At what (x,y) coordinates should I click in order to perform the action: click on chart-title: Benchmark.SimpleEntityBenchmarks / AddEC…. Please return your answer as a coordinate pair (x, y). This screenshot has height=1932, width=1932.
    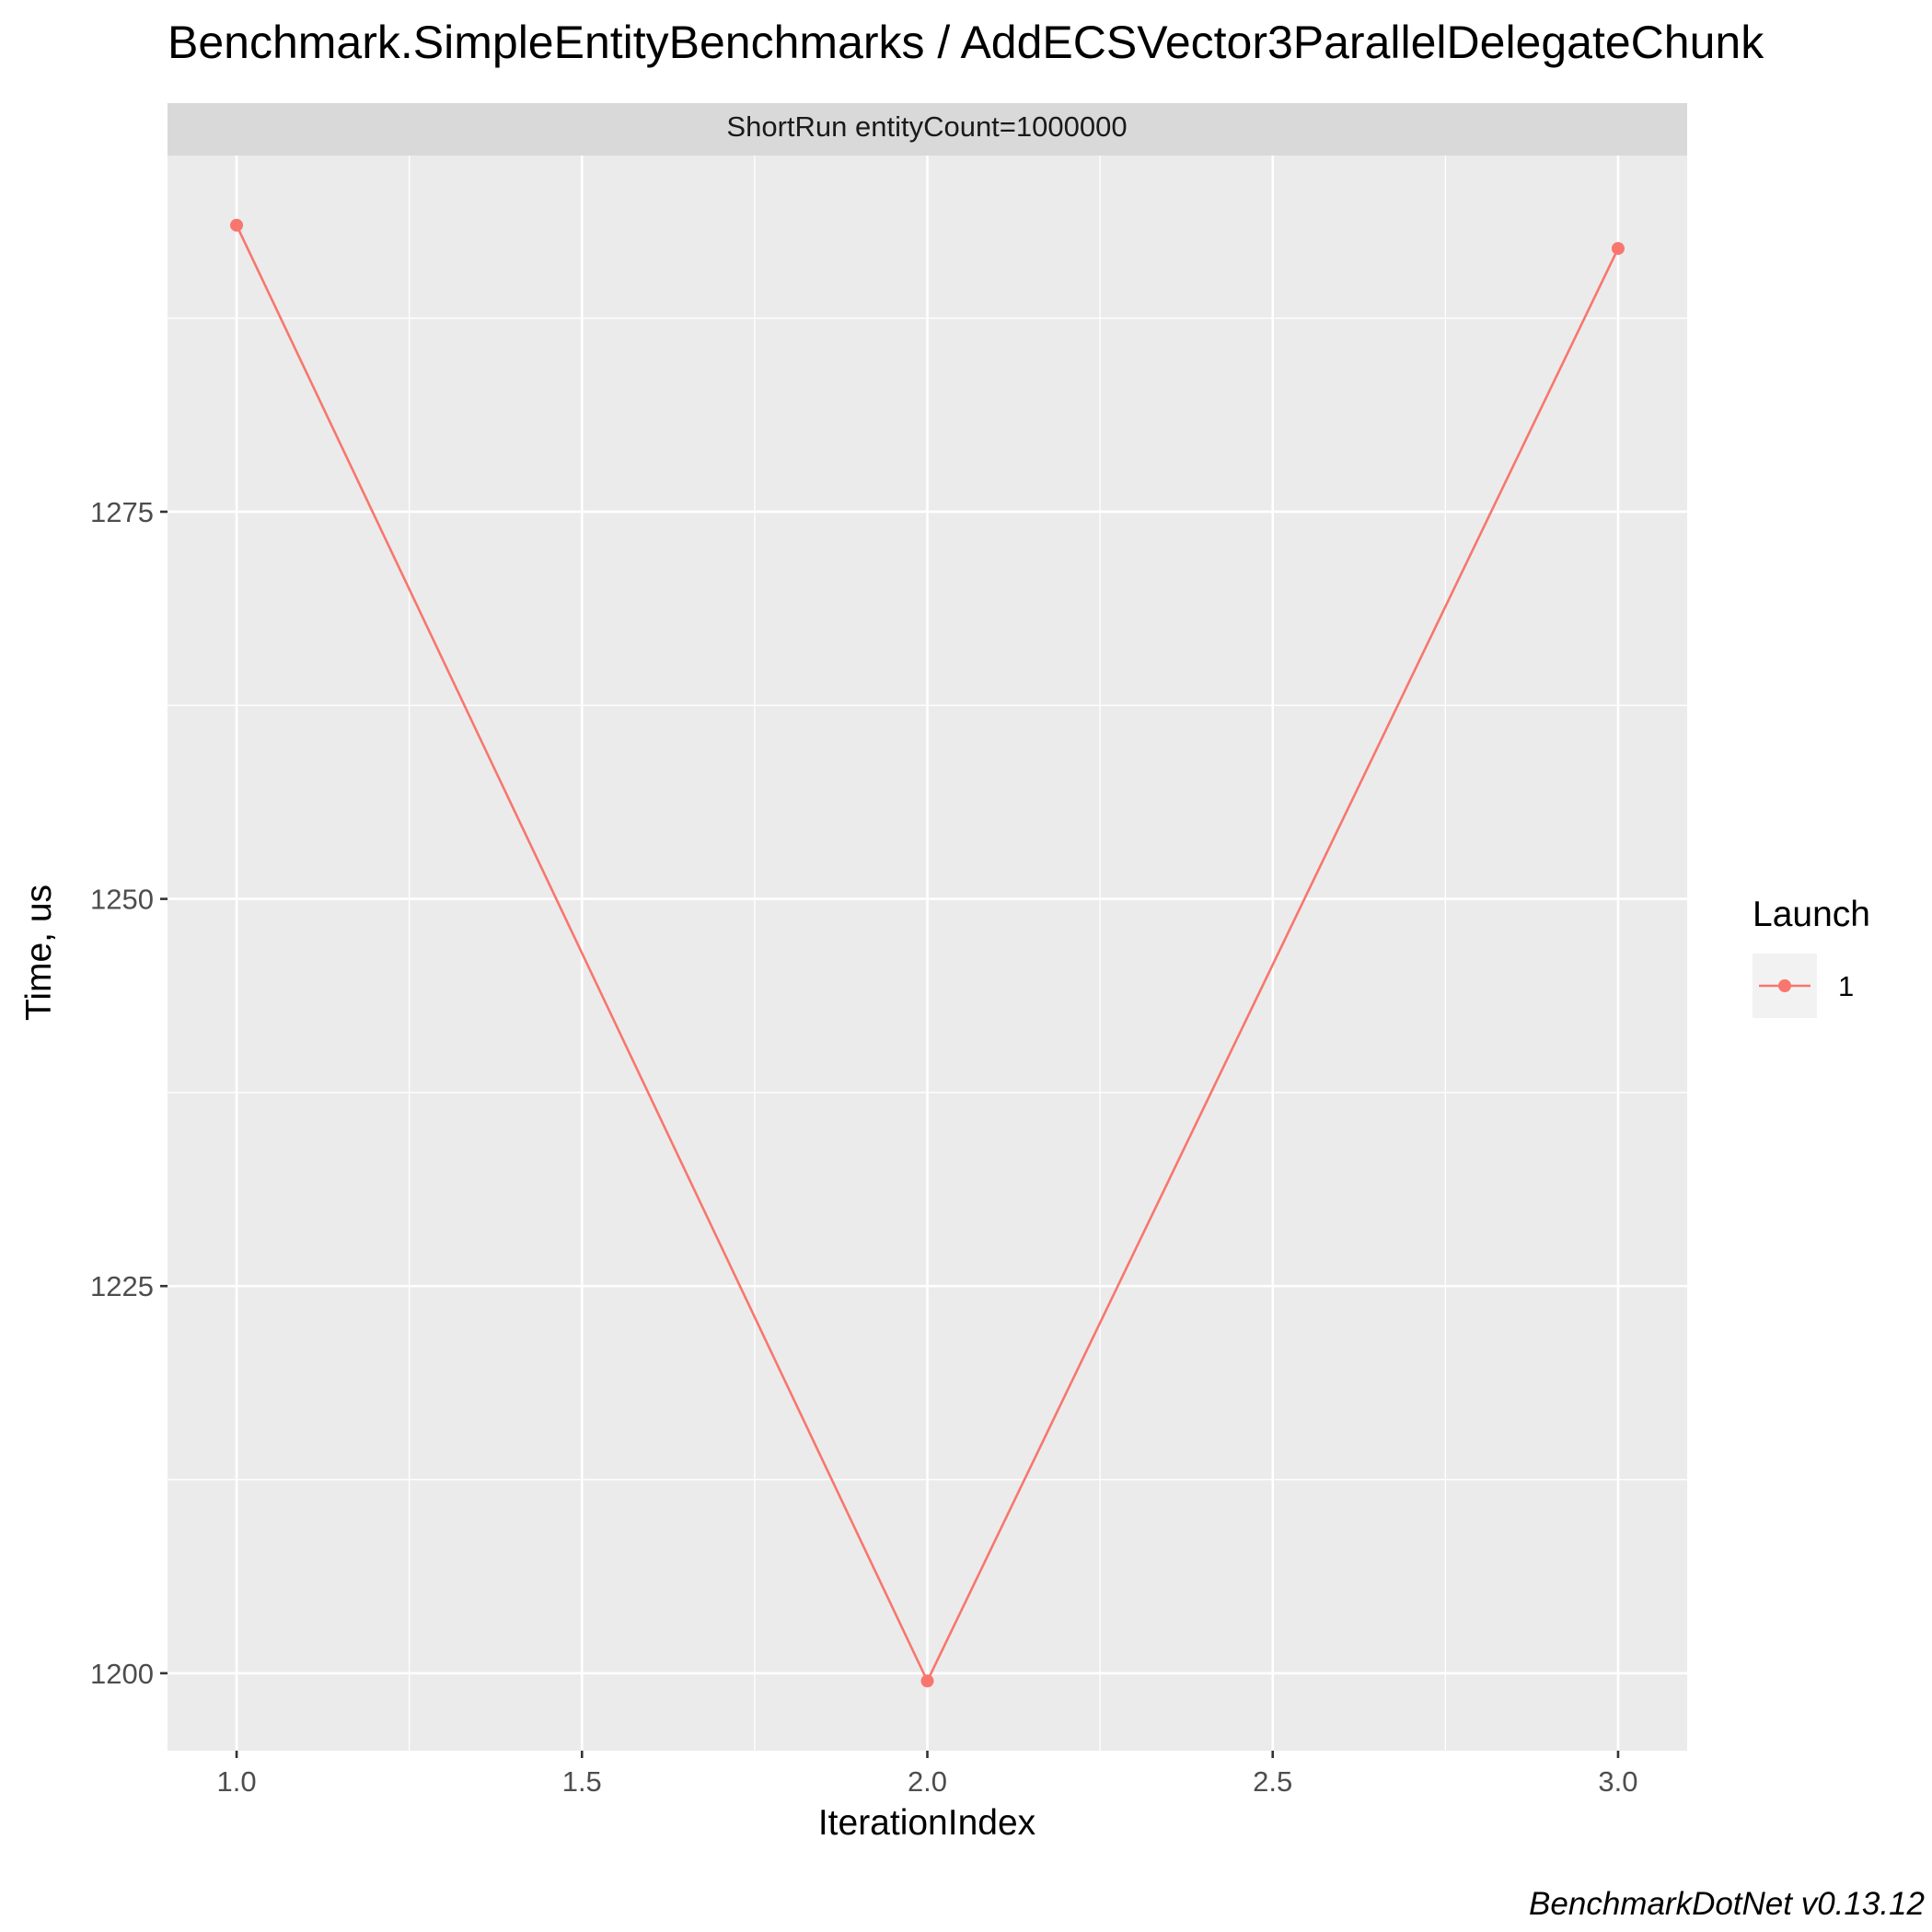
    Looking at the image, I should click on (966, 42).